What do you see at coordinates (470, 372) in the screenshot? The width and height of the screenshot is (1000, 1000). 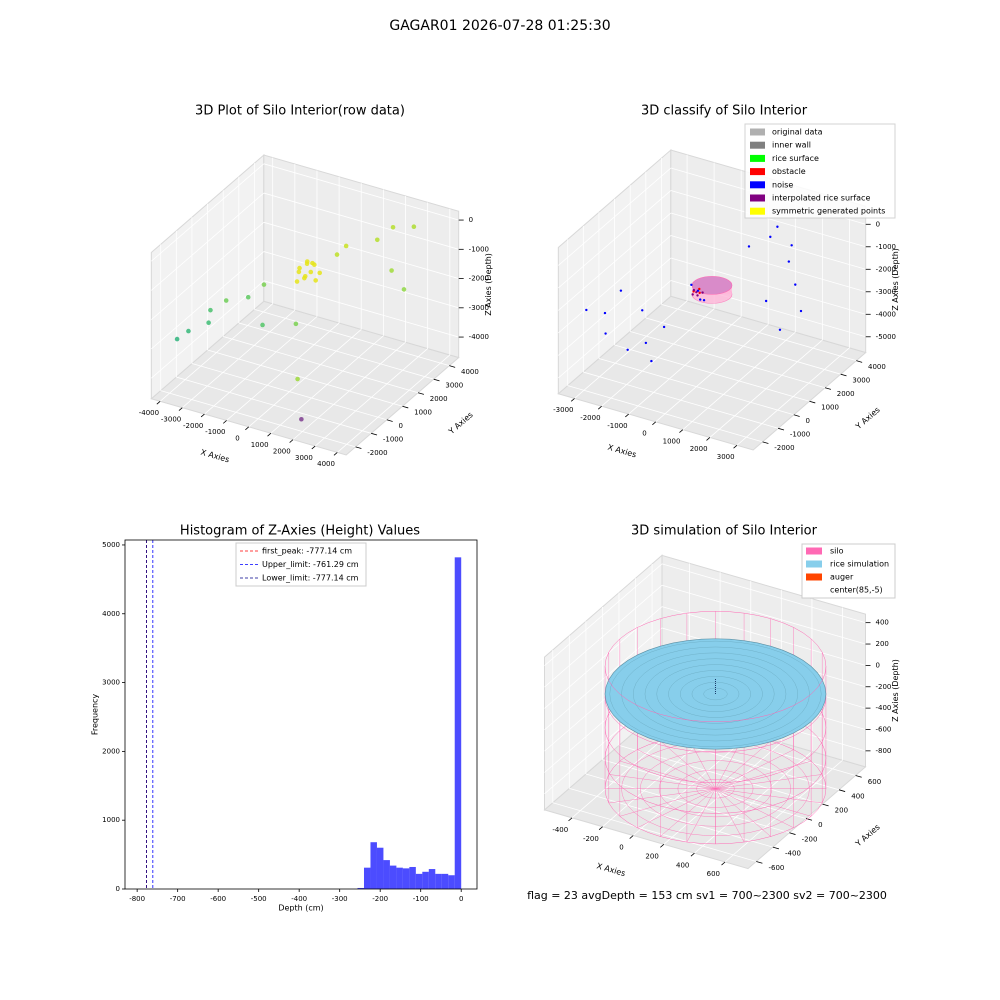 I see `y-tick-label: 4000` at bounding box center [470, 372].